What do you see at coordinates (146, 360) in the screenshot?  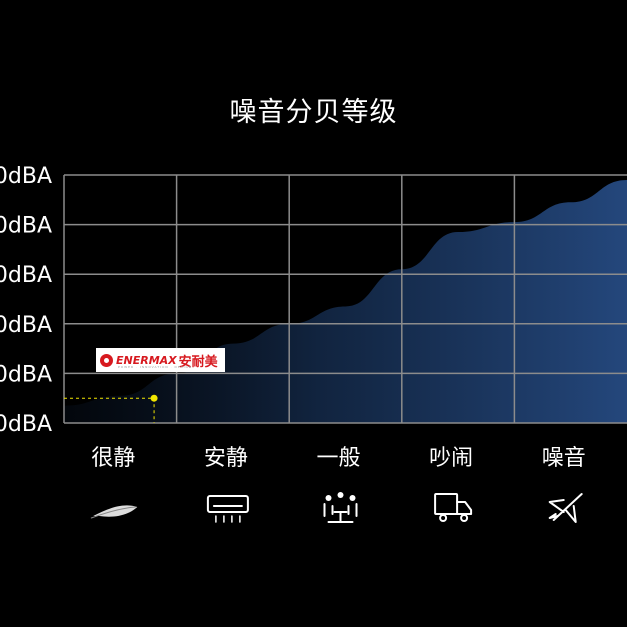 I see `brand-name: ENERMAX` at bounding box center [146, 360].